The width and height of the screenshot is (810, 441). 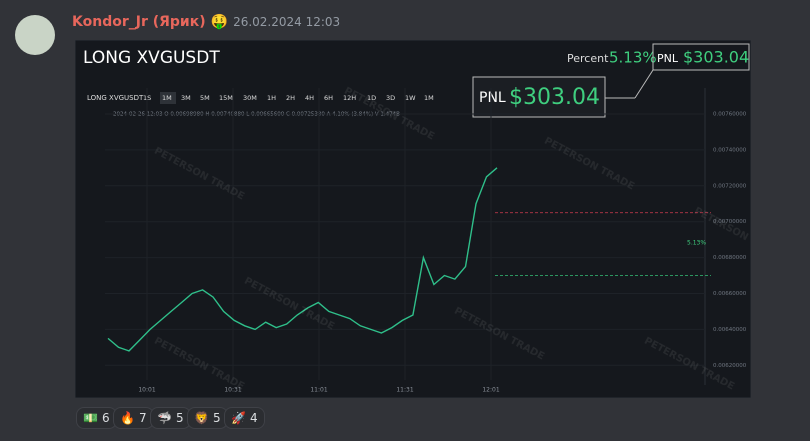 What do you see at coordinates (250, 98) in the screenshot?
I see `interval: 30M` at bounding box center [250, 98].